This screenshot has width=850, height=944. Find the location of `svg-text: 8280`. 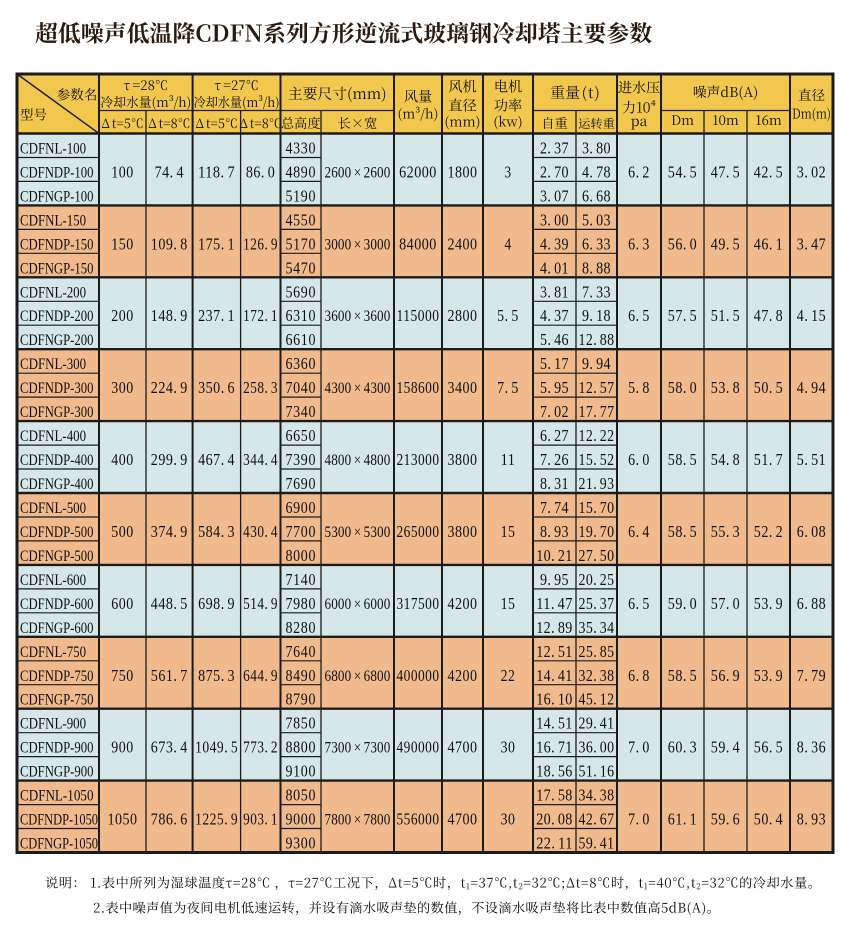

svg-text: 8280 is located at coordinates (301, 627).